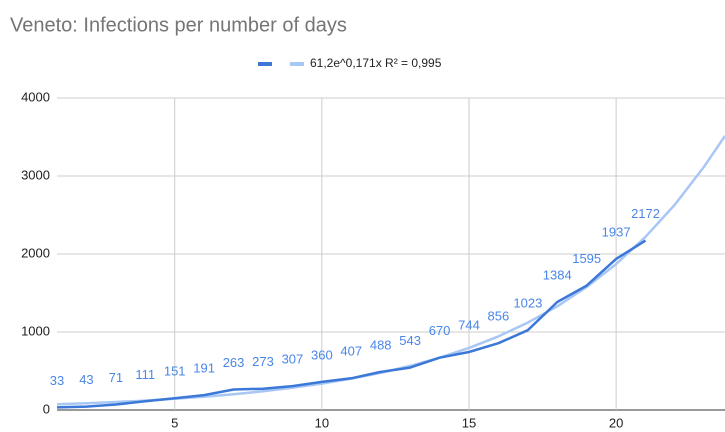 The height and width of the screenshot is (432, 725). Describe the element at coordinates (175, 371) in the screenshot. I see `data-label: 151` at that location.